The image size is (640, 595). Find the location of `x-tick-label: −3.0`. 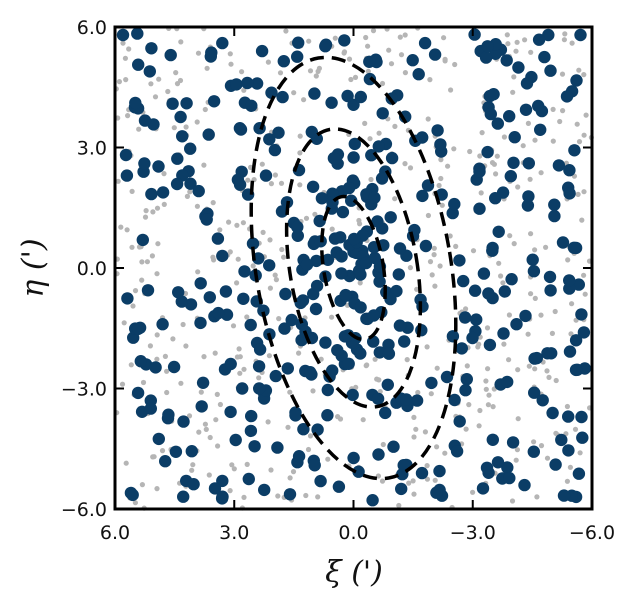

x-tick-label: −3.0 is located at coordinates (473, 533).